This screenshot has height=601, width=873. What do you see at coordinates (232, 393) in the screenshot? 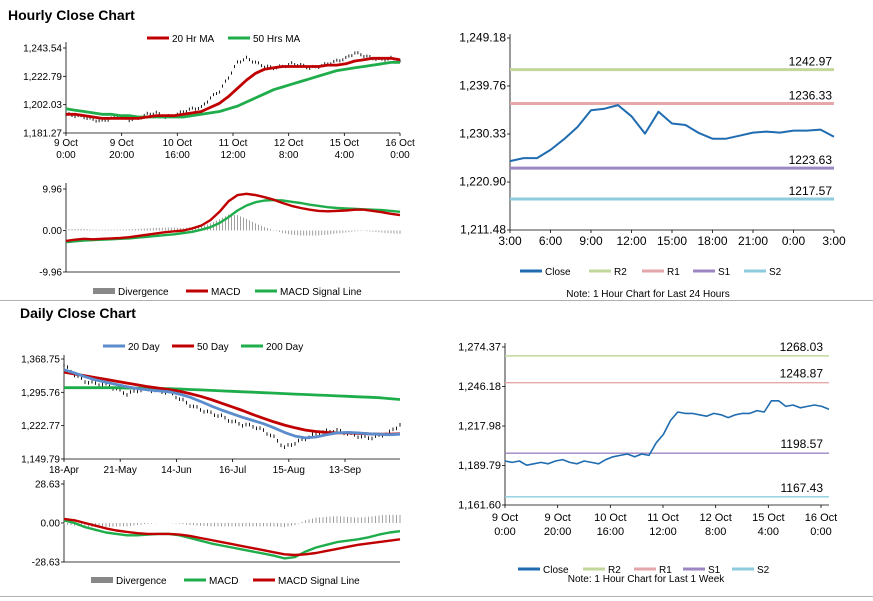
I see `daily-200day-line` at bounding box center [232, 393].